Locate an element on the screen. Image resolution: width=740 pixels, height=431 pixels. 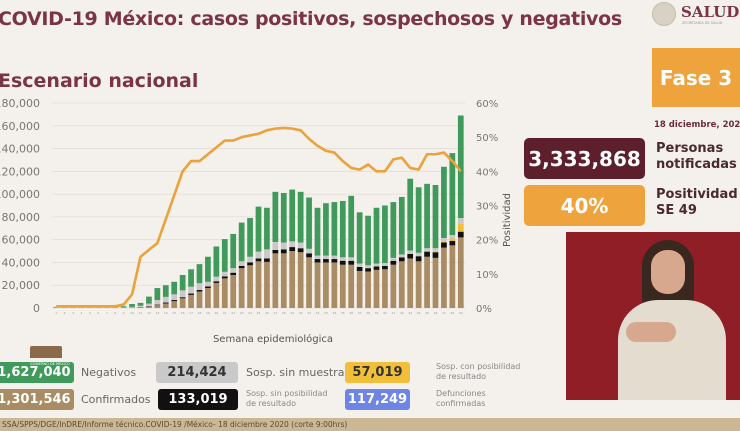
x-tick-label: 47 is located at coordinates (444, 313).